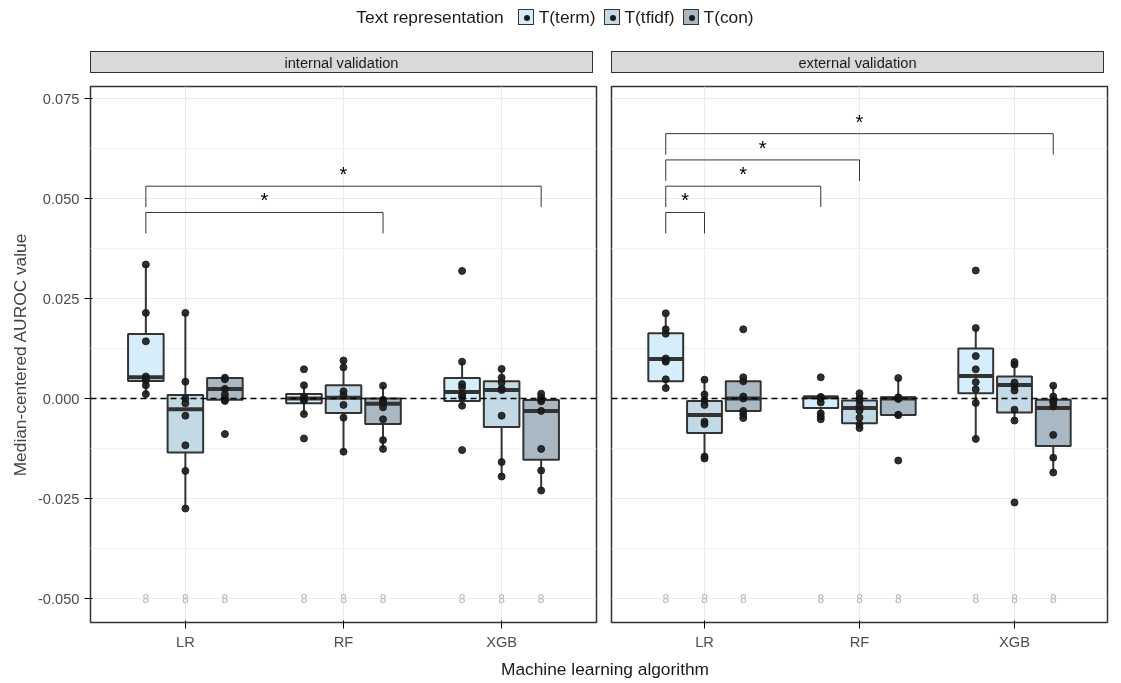  What do you see at coordinates (605, 669) in the screenshot?
I see `x-axis-title: Machine learning algorithm` at bounding box center [605, 669].